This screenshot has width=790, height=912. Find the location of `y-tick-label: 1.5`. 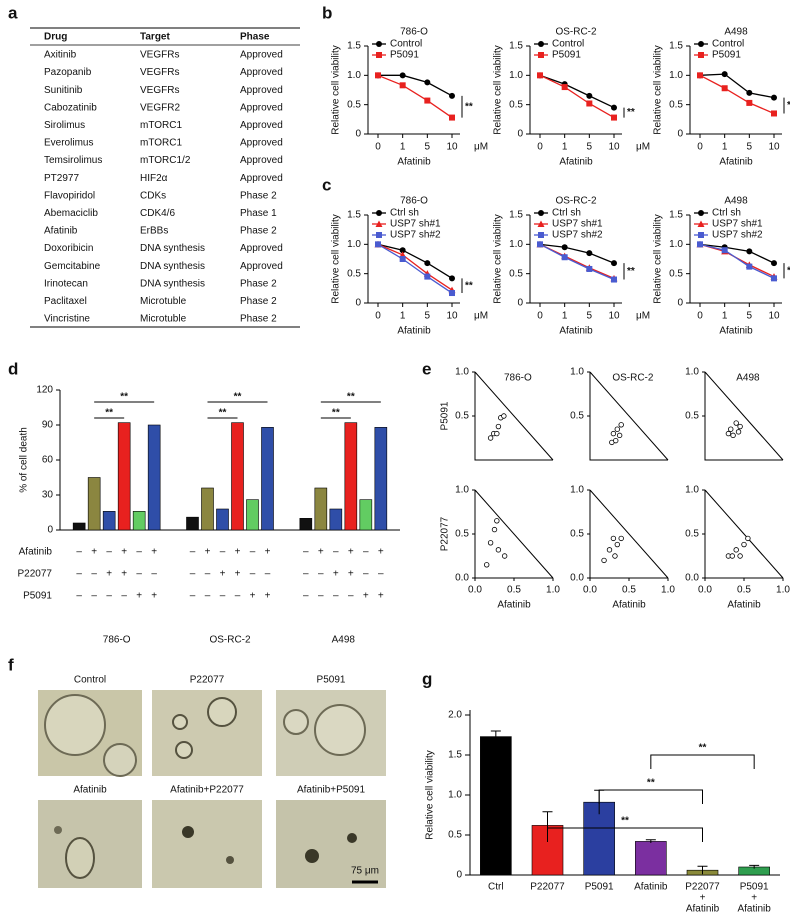

y-tick-label: 1.5 is located at coordinates (676, 46).